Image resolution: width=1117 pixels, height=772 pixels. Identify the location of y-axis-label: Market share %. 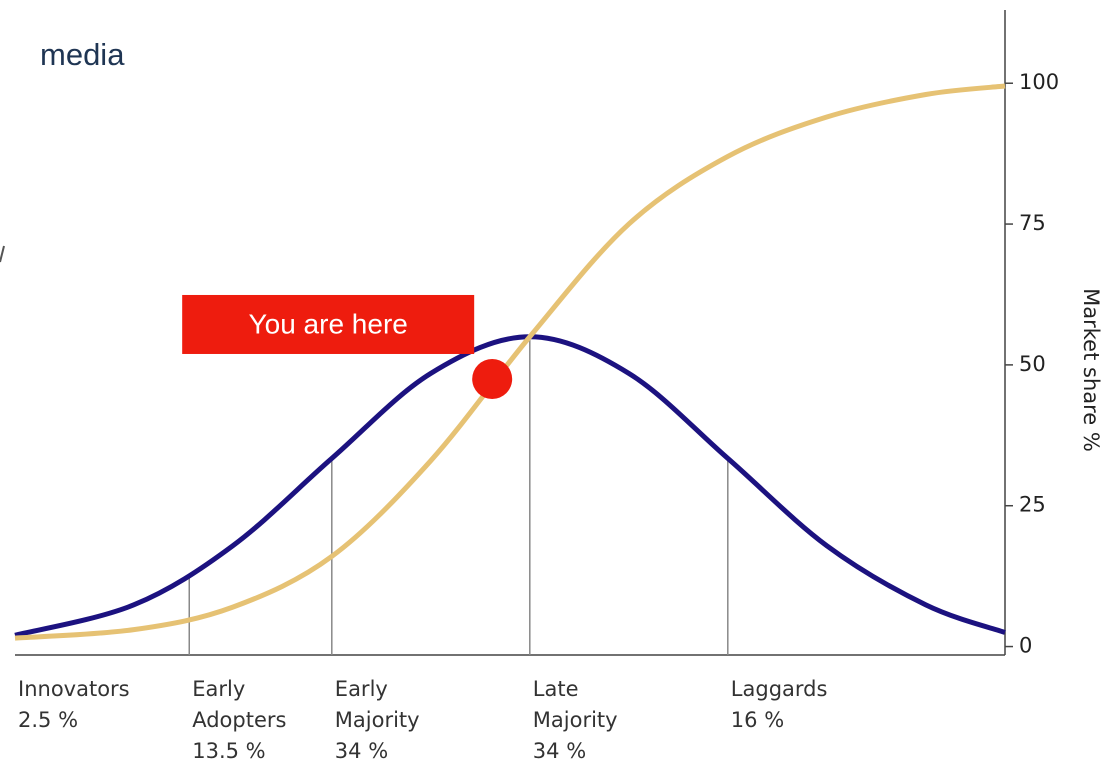
(1091, 370).